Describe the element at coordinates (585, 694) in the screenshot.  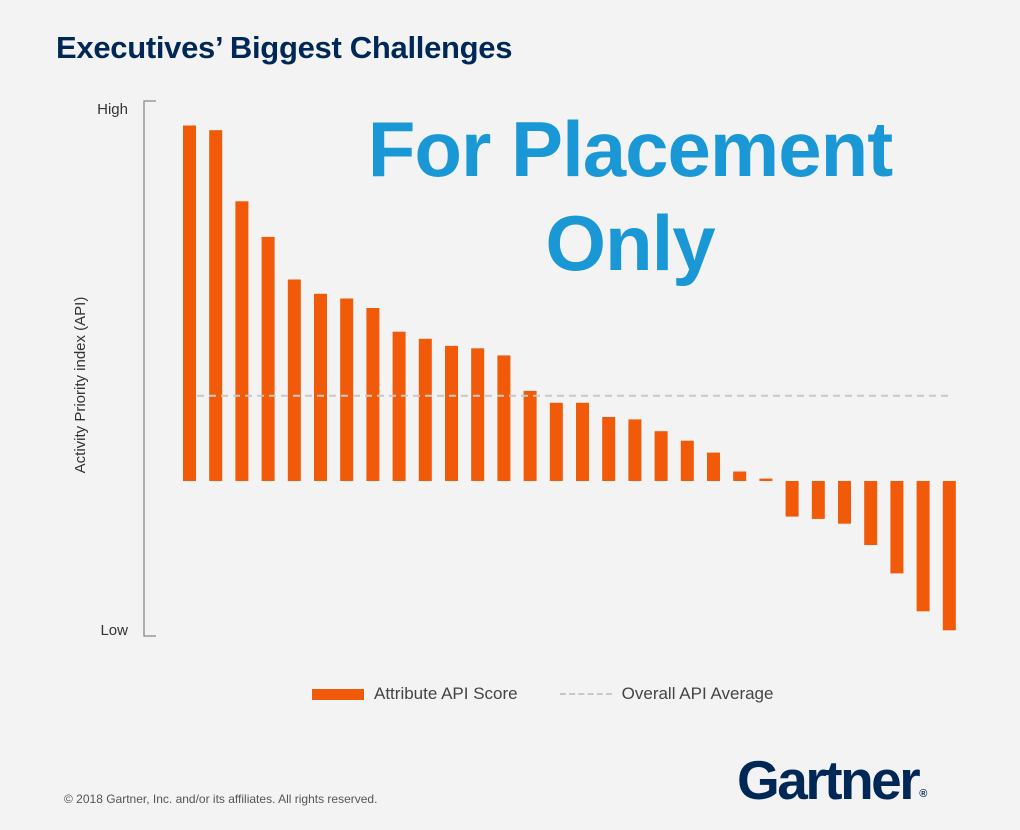
I see `legend-average-swatch` at that location.